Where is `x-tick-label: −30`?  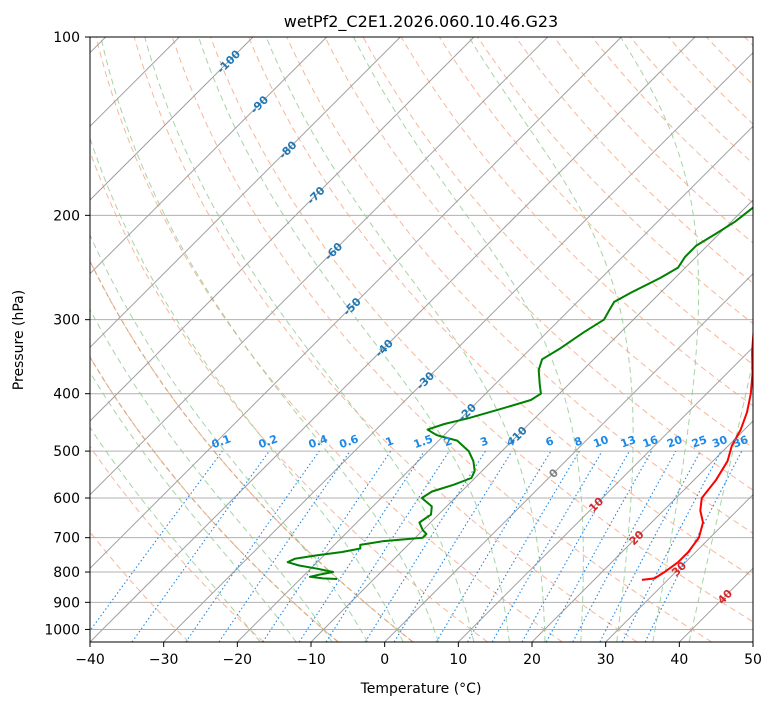
x-tick-label: −30 is located at coordinates (164, 660).